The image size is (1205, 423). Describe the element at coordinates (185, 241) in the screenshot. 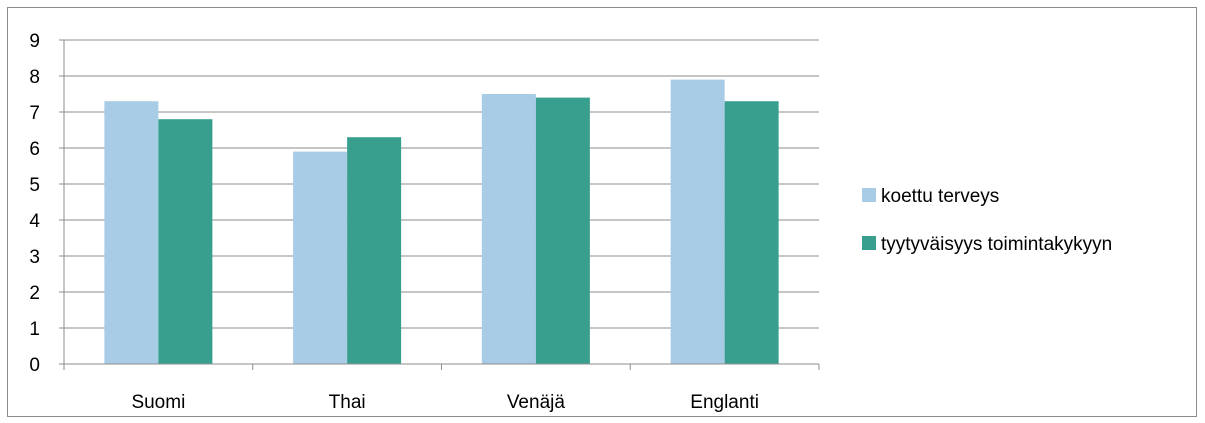

I see `bar-tyytyväisyys-Suomi` at that location.